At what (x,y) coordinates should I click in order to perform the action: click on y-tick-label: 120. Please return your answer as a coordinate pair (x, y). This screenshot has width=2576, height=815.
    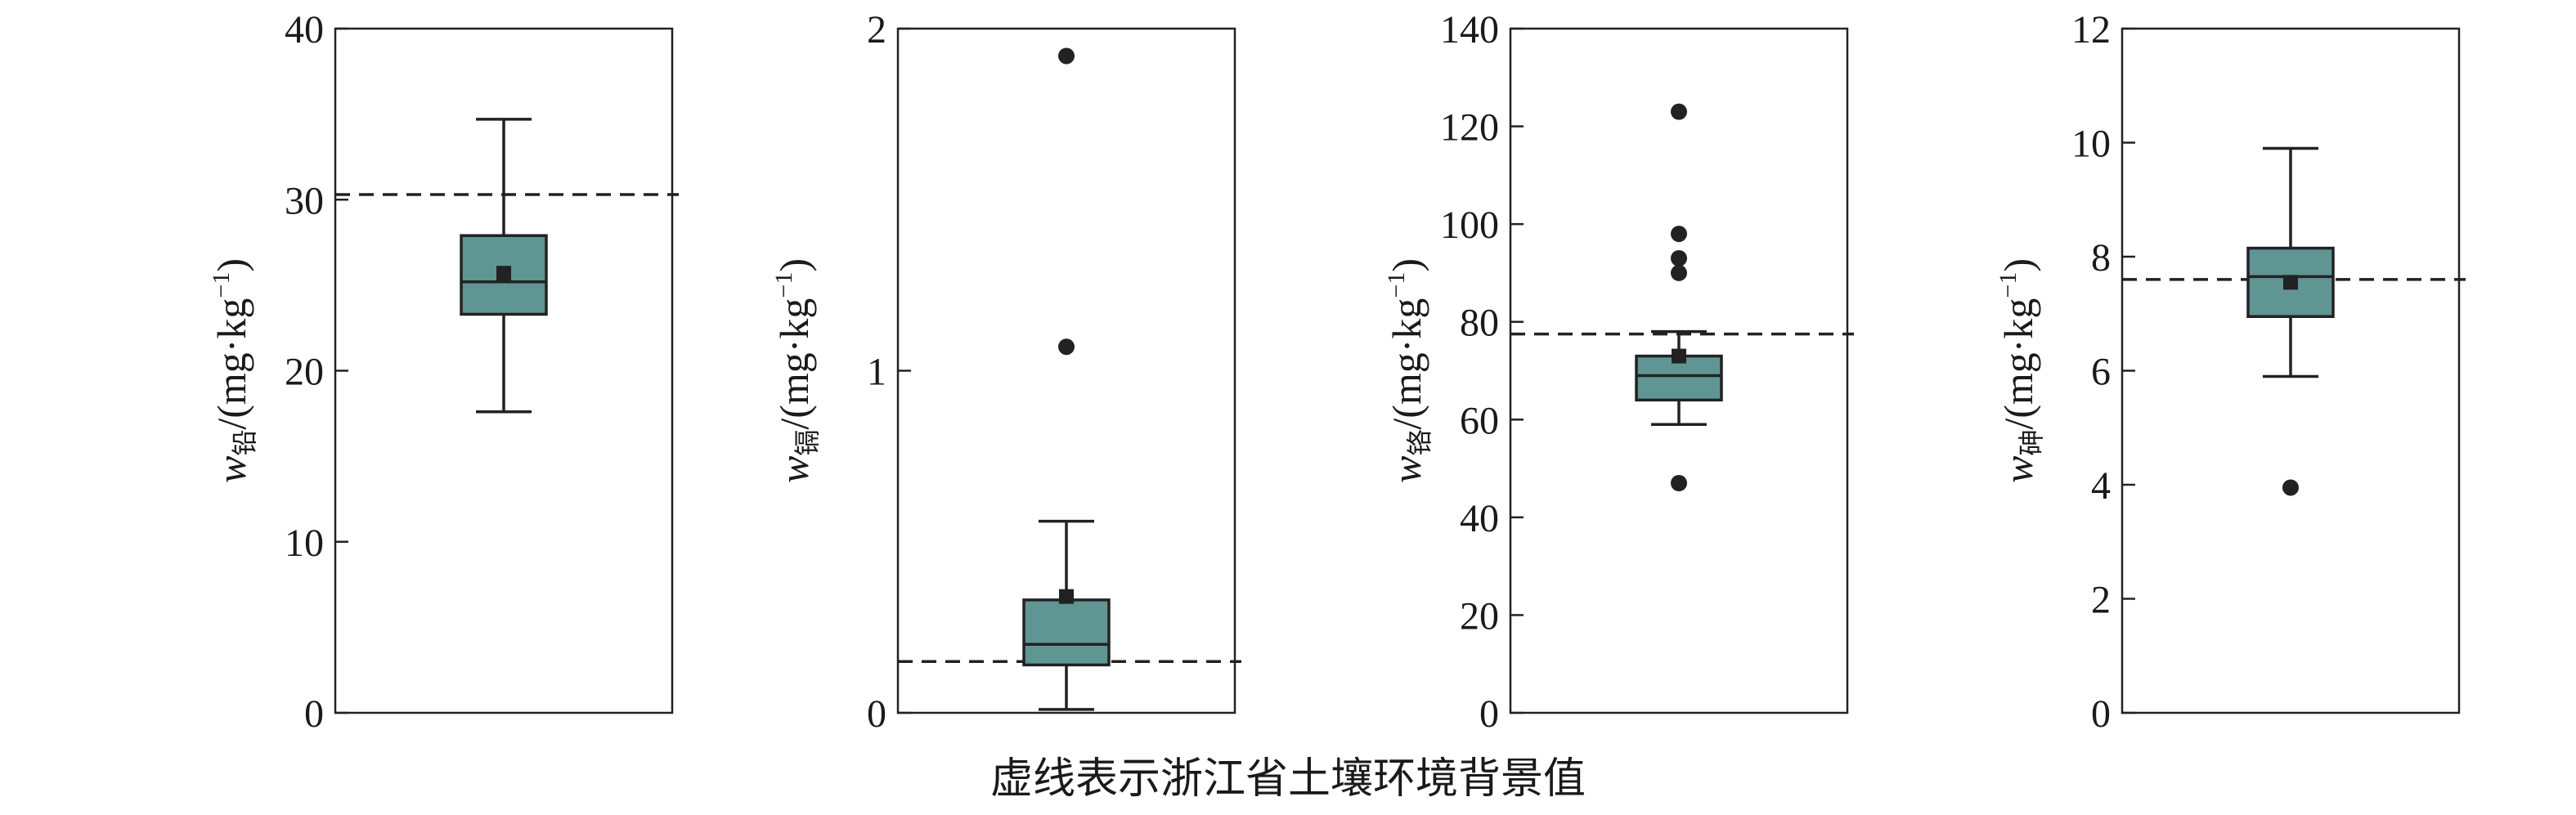
    Looking at the image, I should click on (1470, 128).